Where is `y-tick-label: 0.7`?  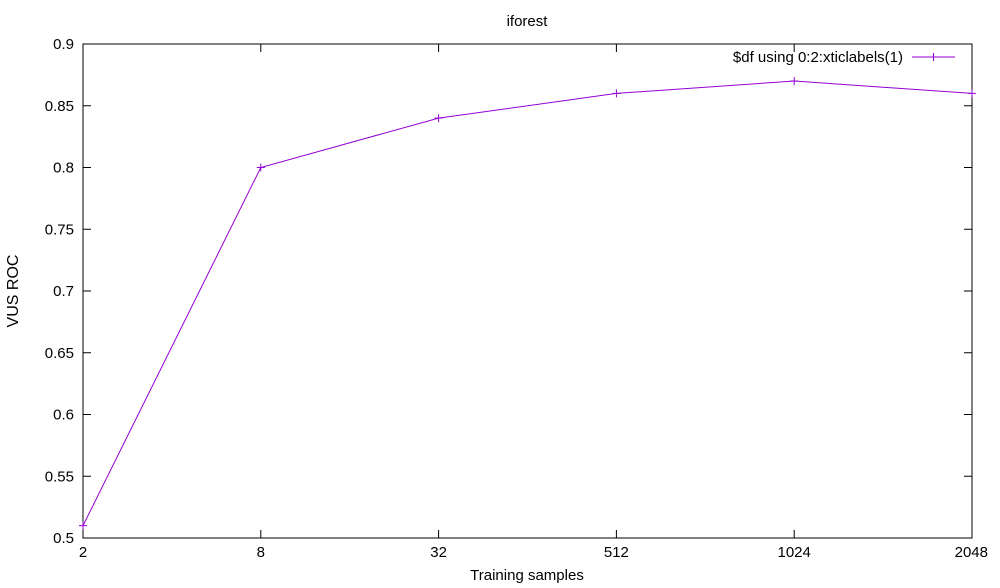
y-tick-label: 0.7 is located at coordinates (63, 291).